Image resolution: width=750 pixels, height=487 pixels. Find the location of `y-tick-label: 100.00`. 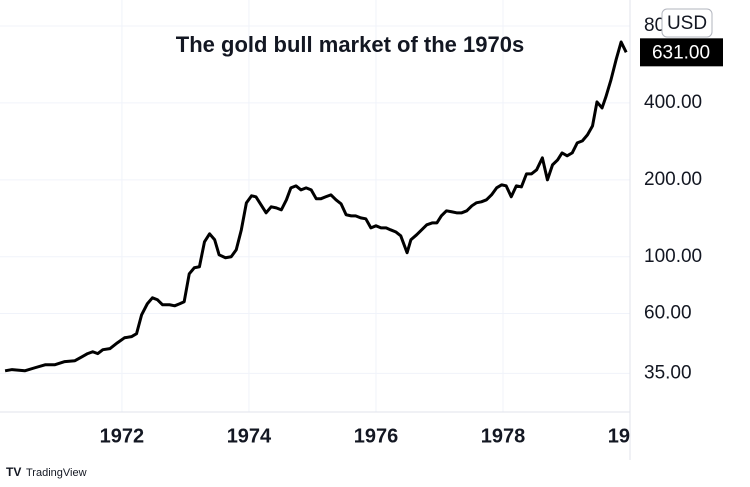

y-tick-label: 100.00 is located at coordinates (673, 256).